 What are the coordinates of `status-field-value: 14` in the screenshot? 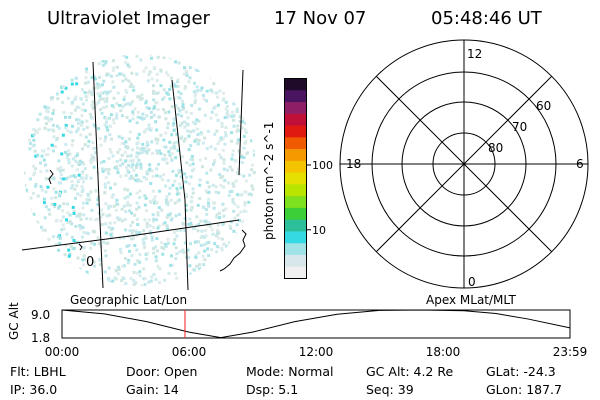 It's located at (170, 389).